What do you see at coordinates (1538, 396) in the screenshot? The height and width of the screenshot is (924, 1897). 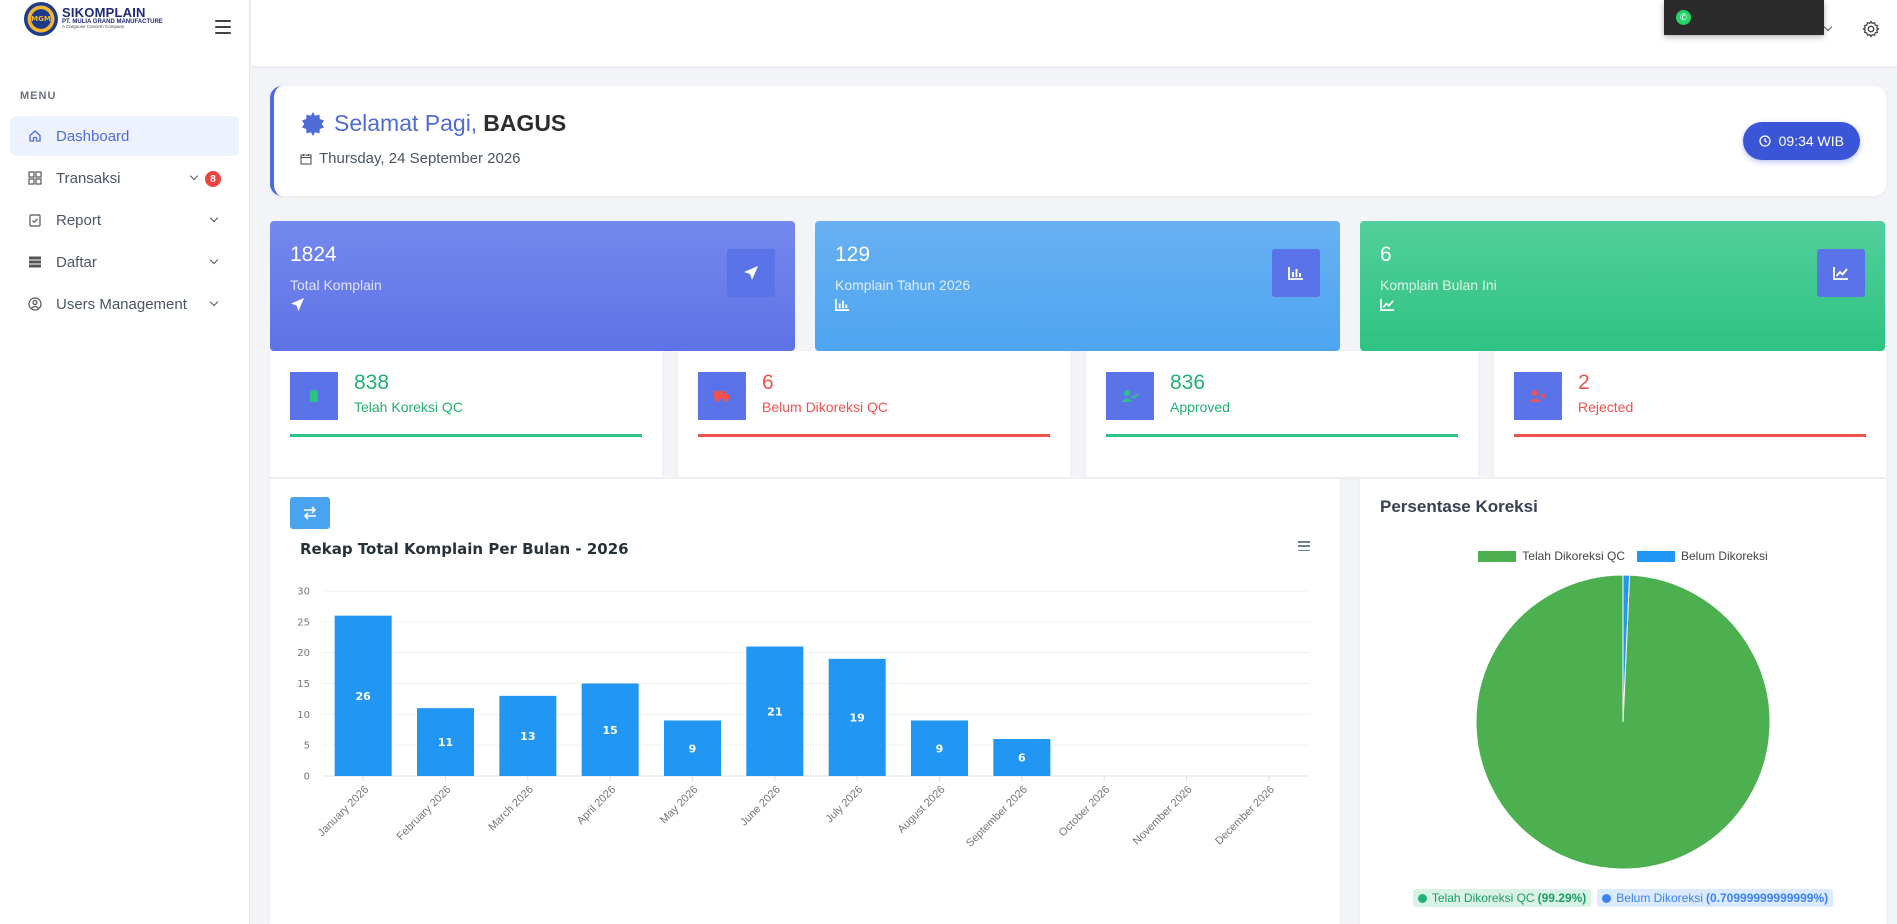 I see `user-x-icon` at bounding box center [1538, 396].